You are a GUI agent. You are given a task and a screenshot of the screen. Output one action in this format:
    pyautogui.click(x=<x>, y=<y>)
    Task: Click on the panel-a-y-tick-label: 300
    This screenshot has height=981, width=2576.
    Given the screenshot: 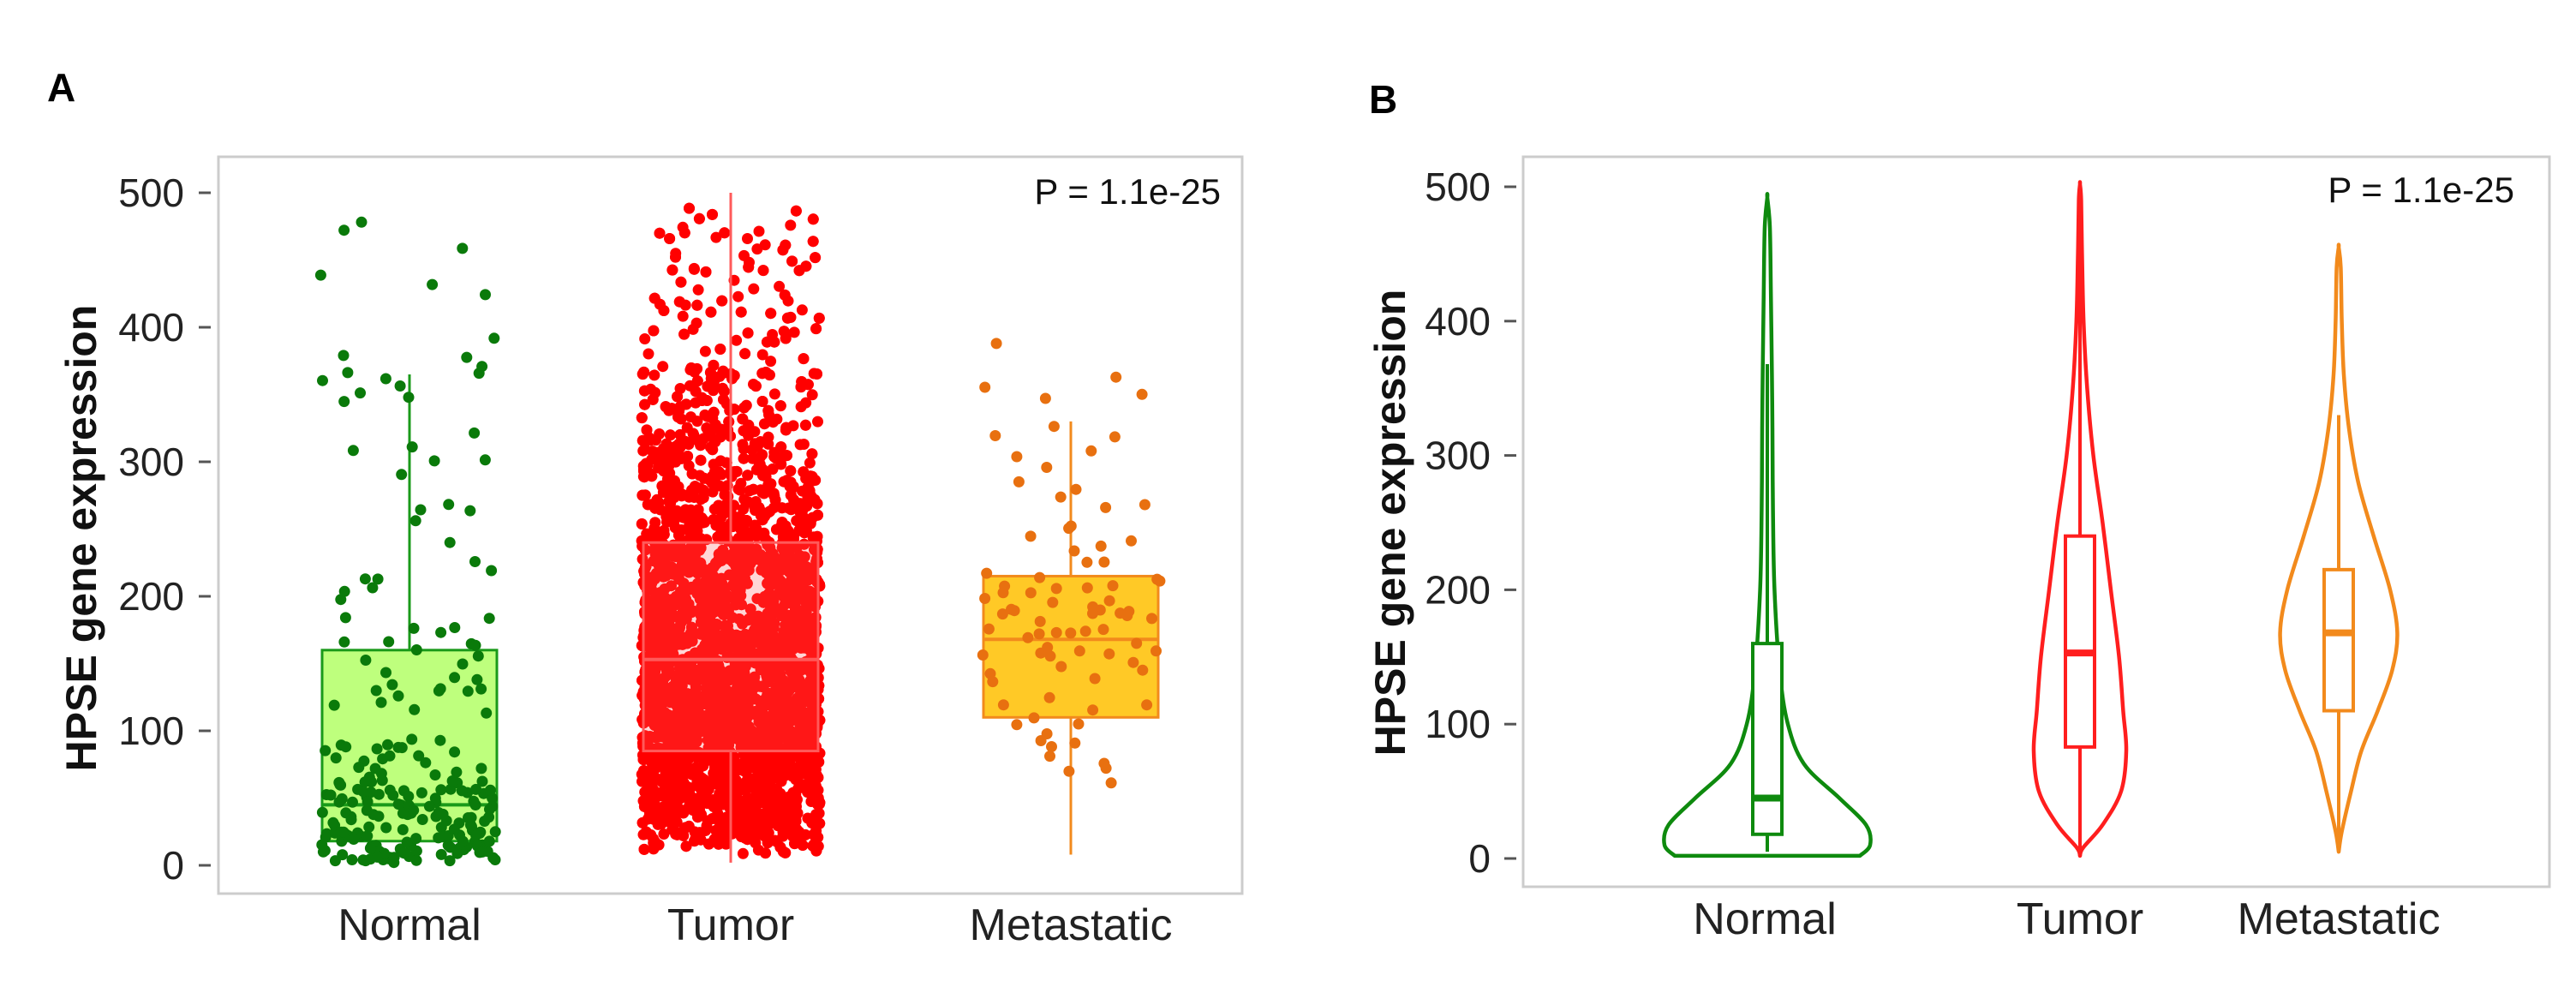 What is the action you would take?
    pyautogui.click(x=151, y=462)
    